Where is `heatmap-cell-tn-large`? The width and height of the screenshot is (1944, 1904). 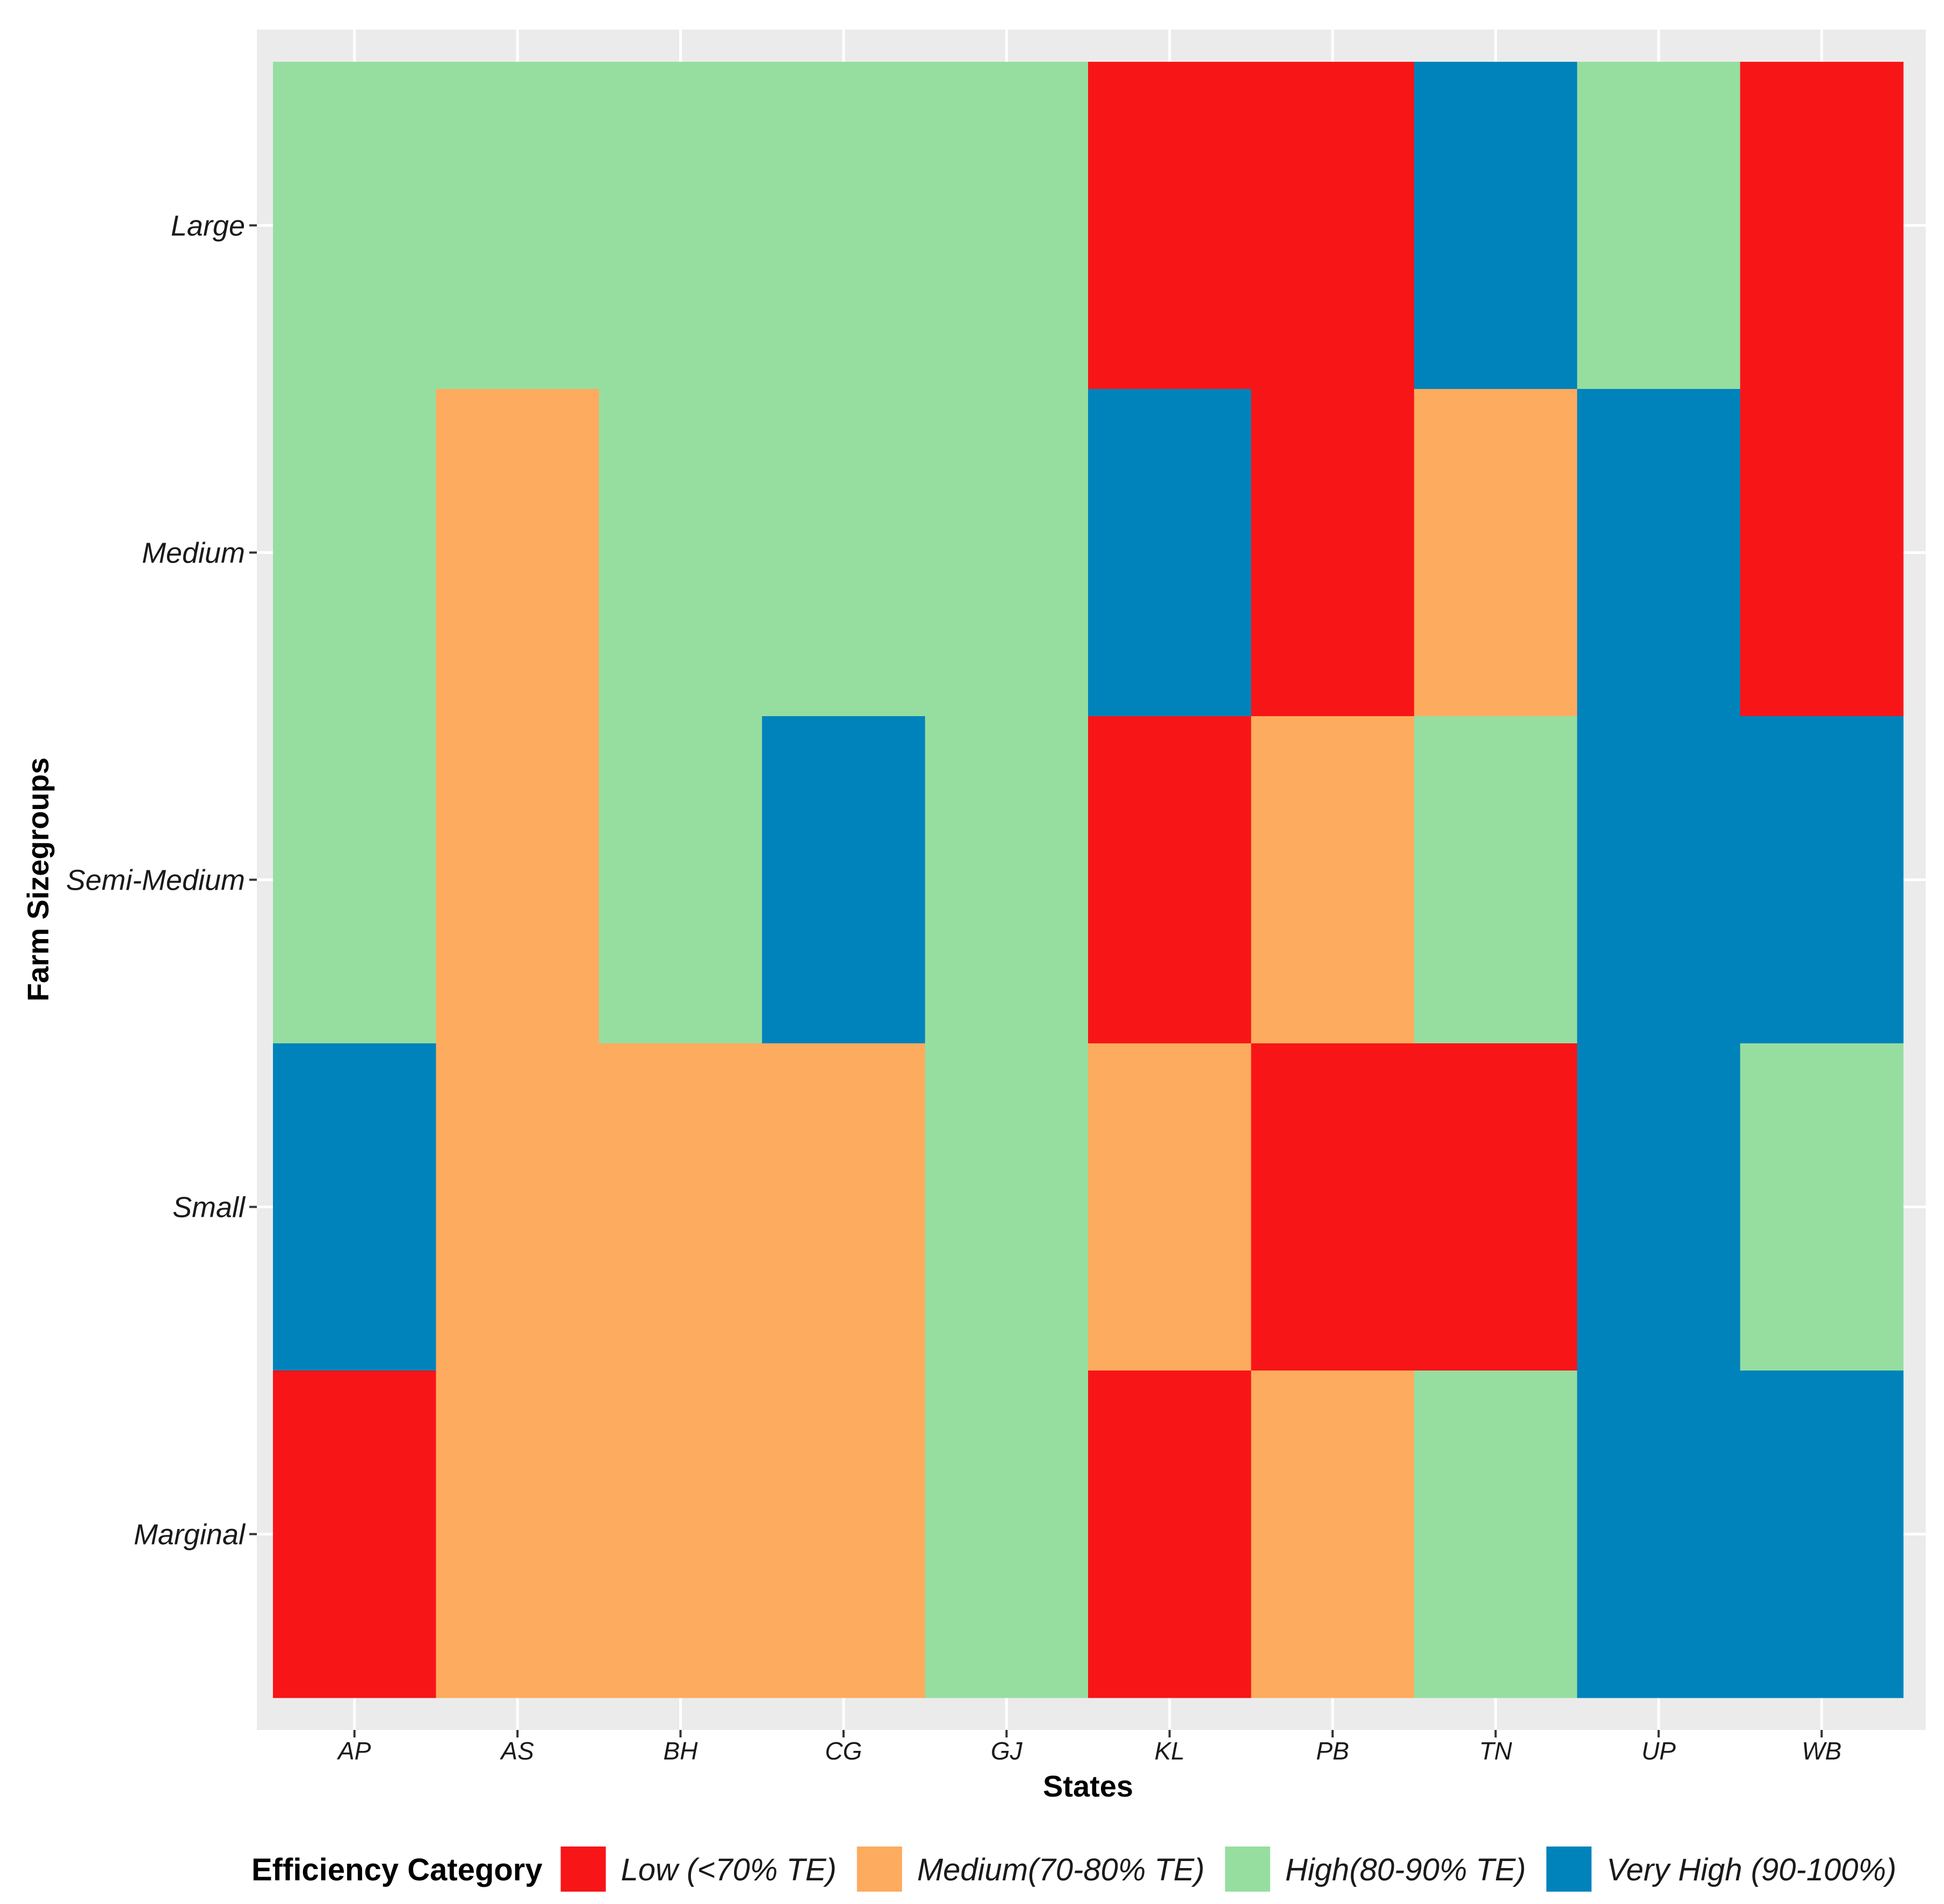
heatmap-cell-tn-large is located at coordinates (1496, 226).